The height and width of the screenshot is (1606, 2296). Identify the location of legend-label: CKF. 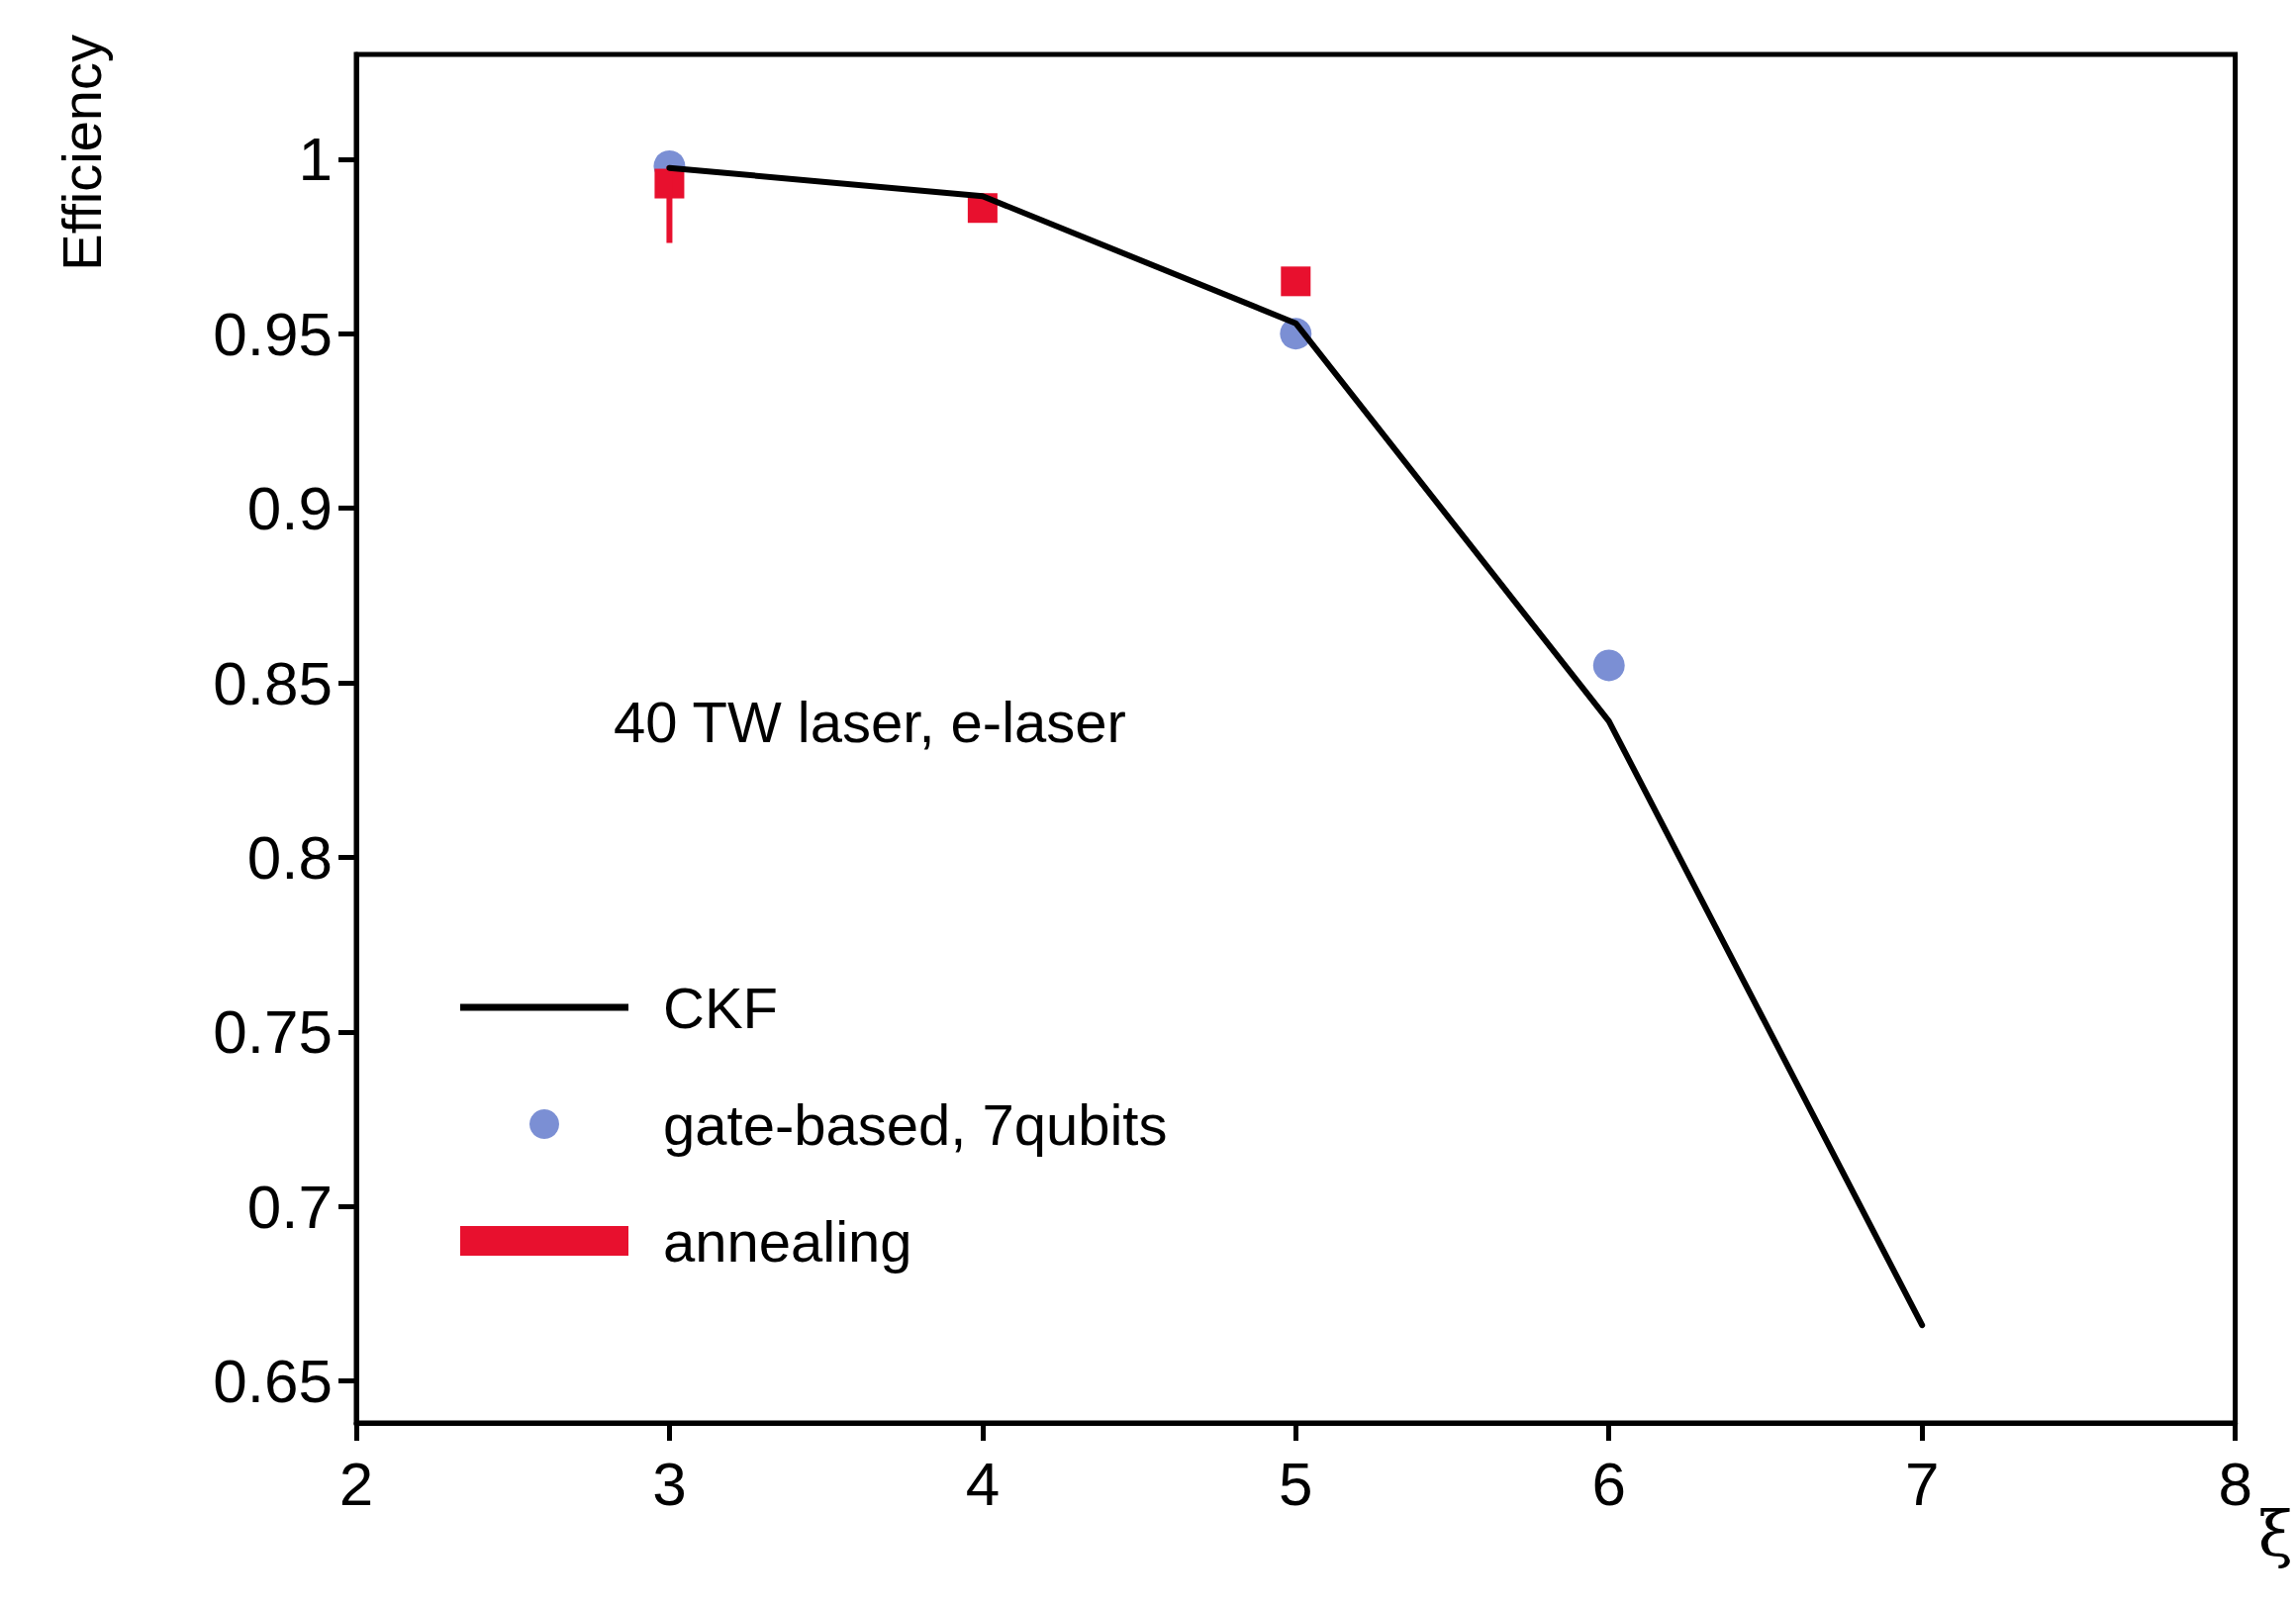
(720, 1008).